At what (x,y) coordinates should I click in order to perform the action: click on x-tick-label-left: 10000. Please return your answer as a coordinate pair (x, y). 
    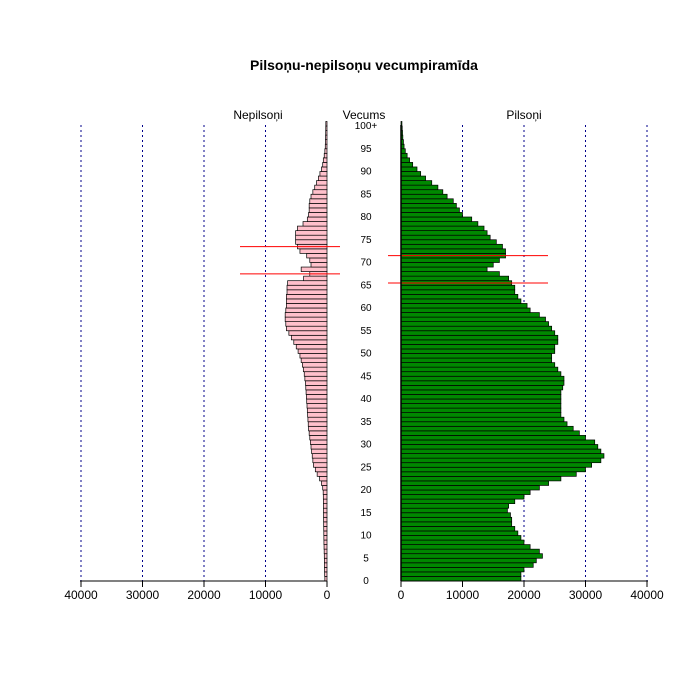
    Looking at the image, I should click on (266, 595).